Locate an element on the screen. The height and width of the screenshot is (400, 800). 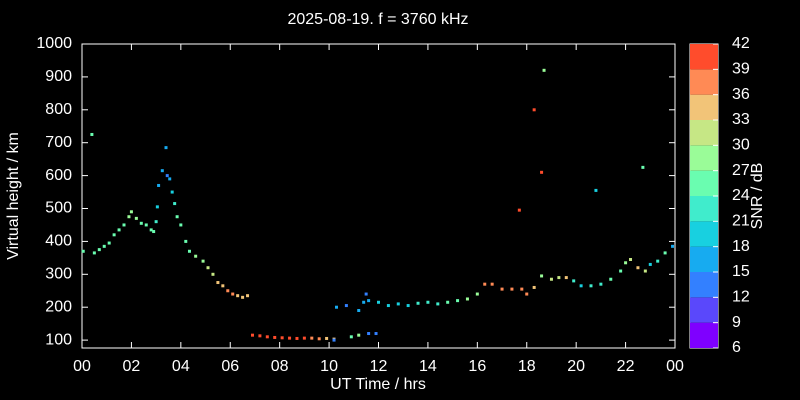
y-tick-label: 200 is located at coordinates (58, 306).